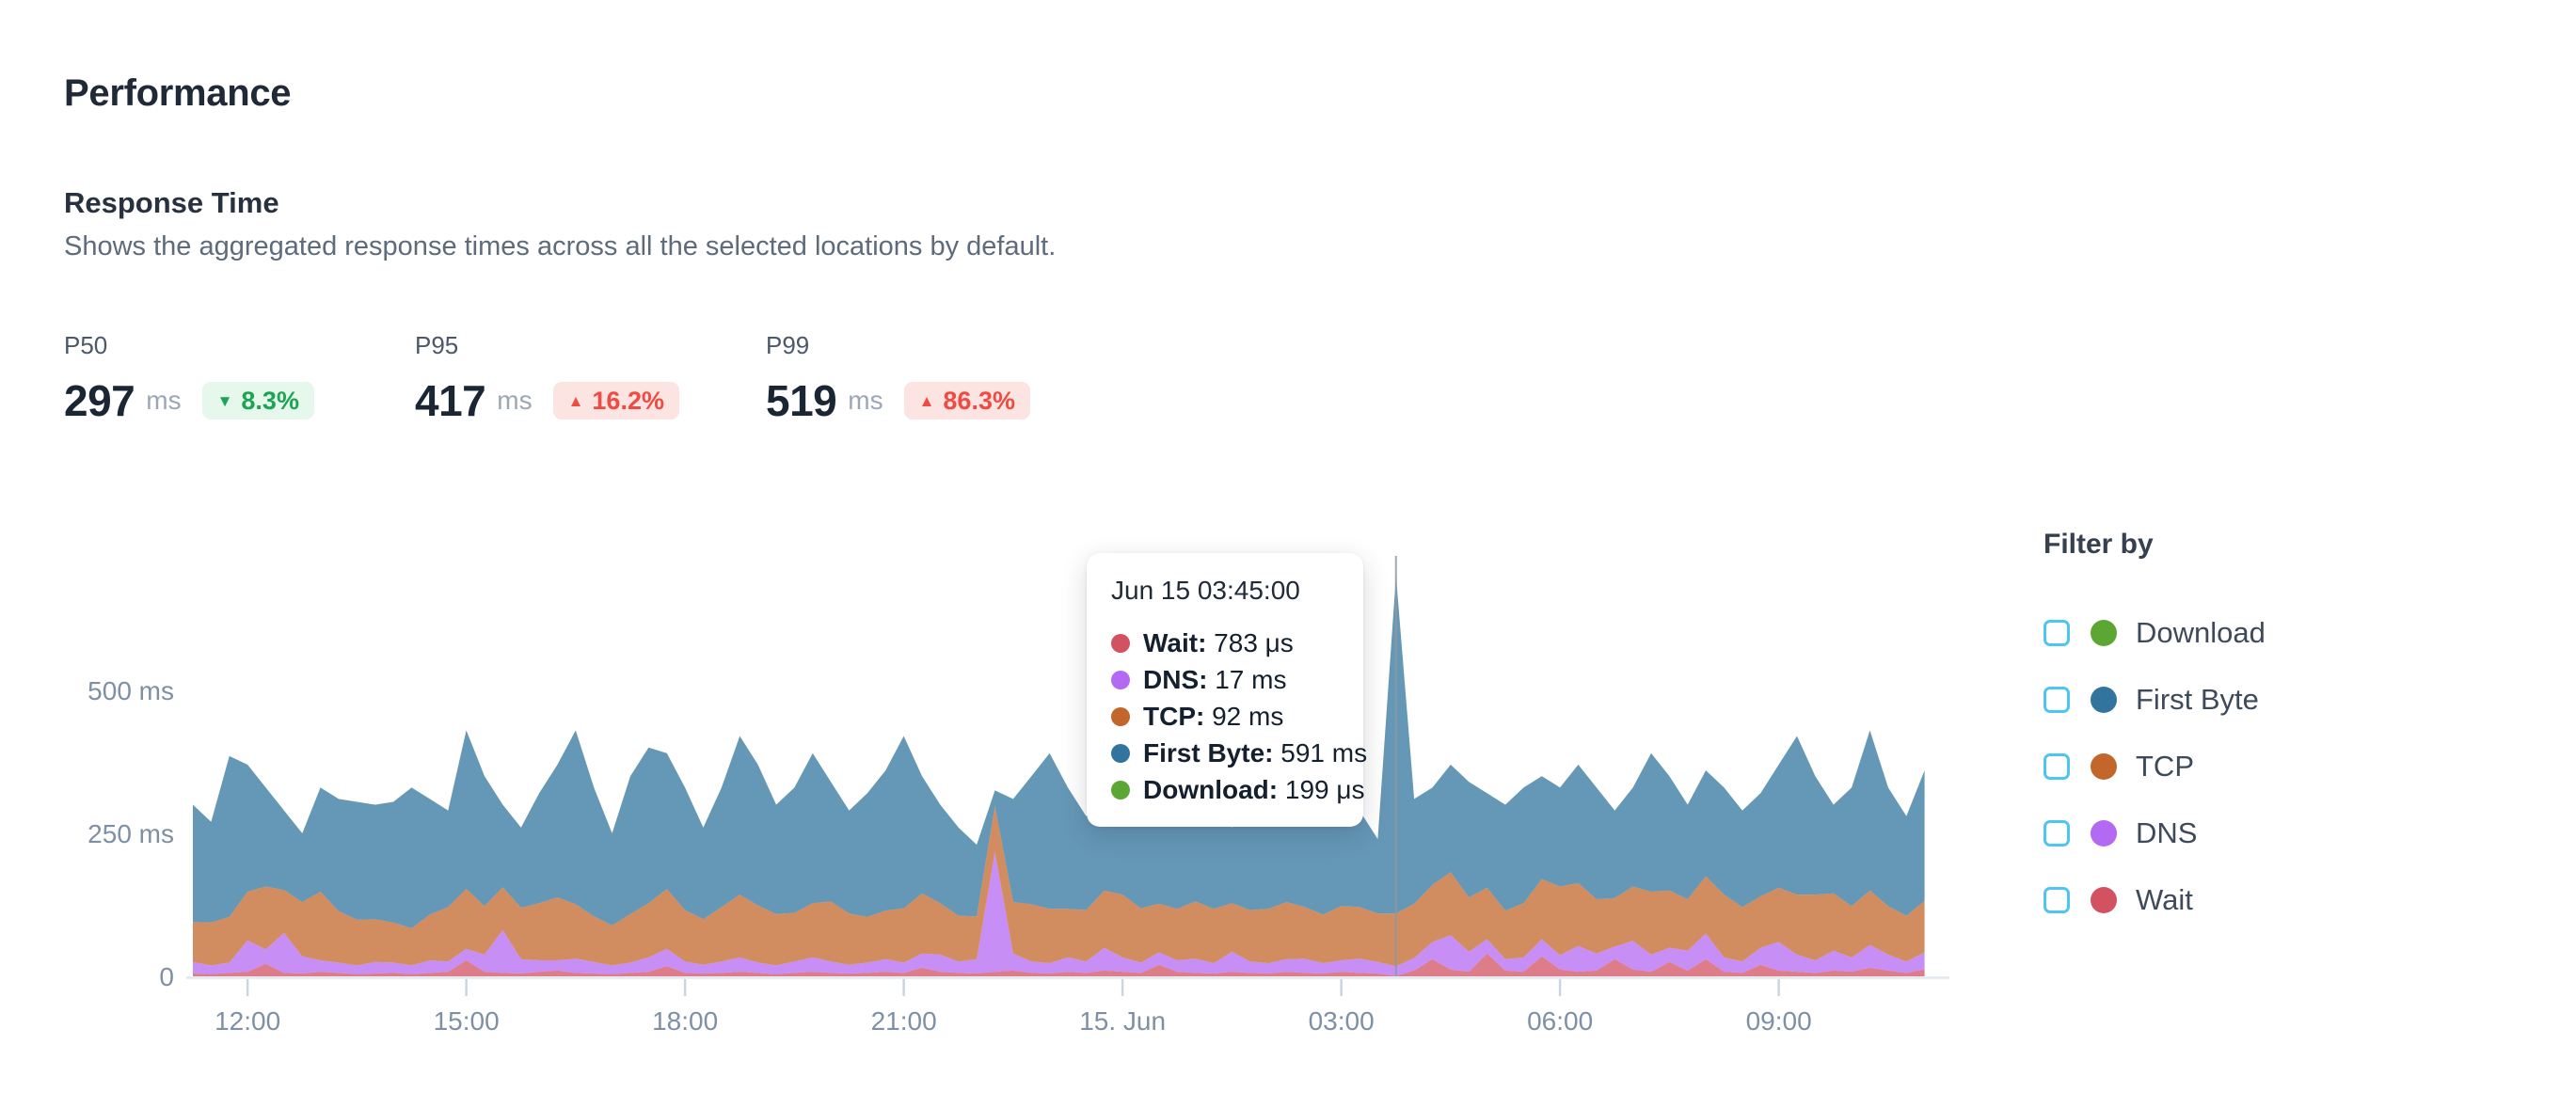  Describe the element at coordinates (467, 1021) in the screenshot. I see `svg-text: 15:00` at that location.